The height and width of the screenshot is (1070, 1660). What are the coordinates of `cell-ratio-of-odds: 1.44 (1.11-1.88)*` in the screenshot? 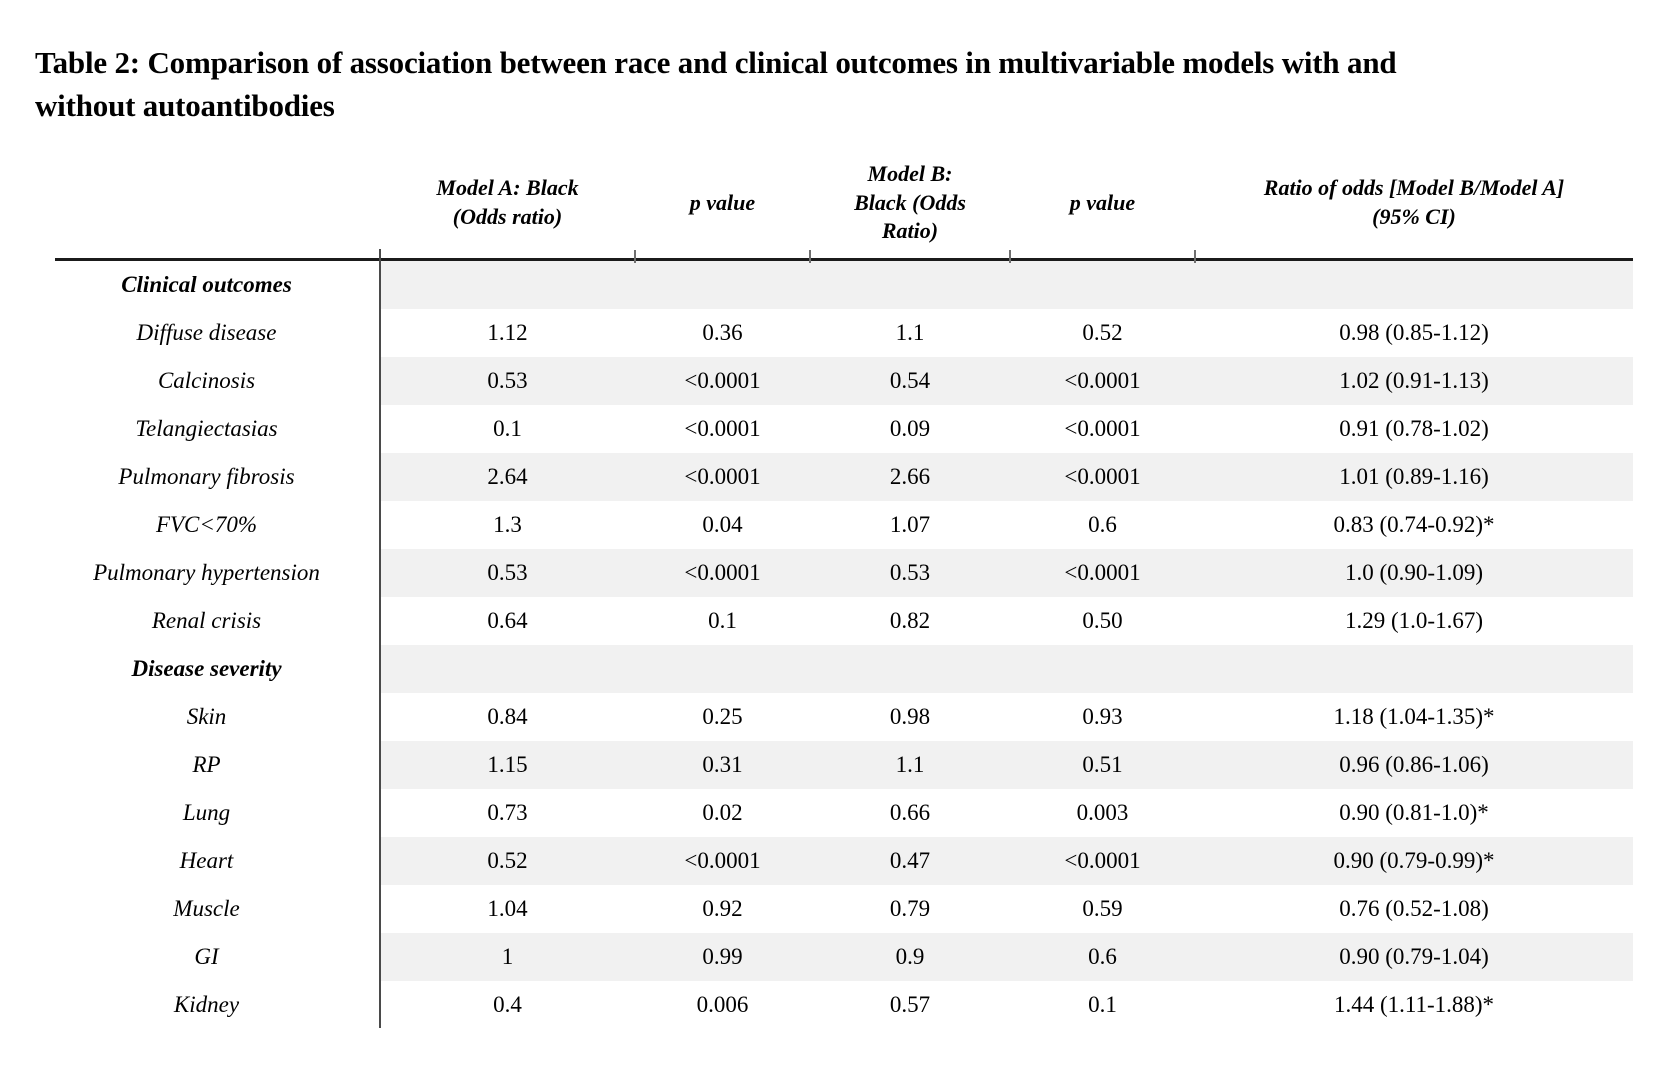 It's located at (1414, 1004).